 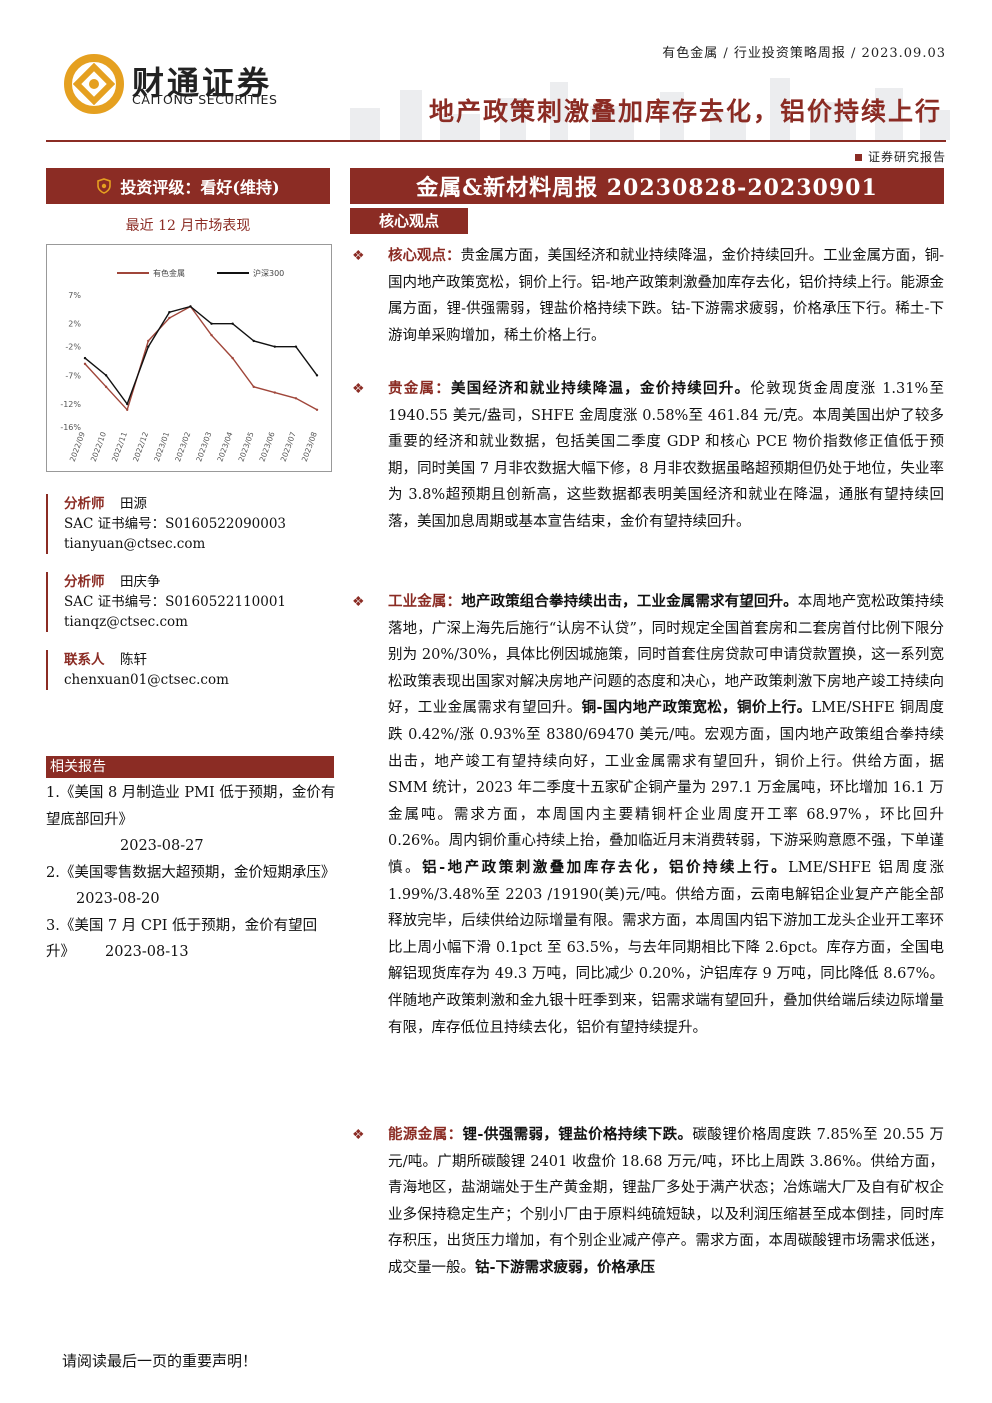 I want to click on core-view-tab: 核心观点, so click(x=409, y=221).